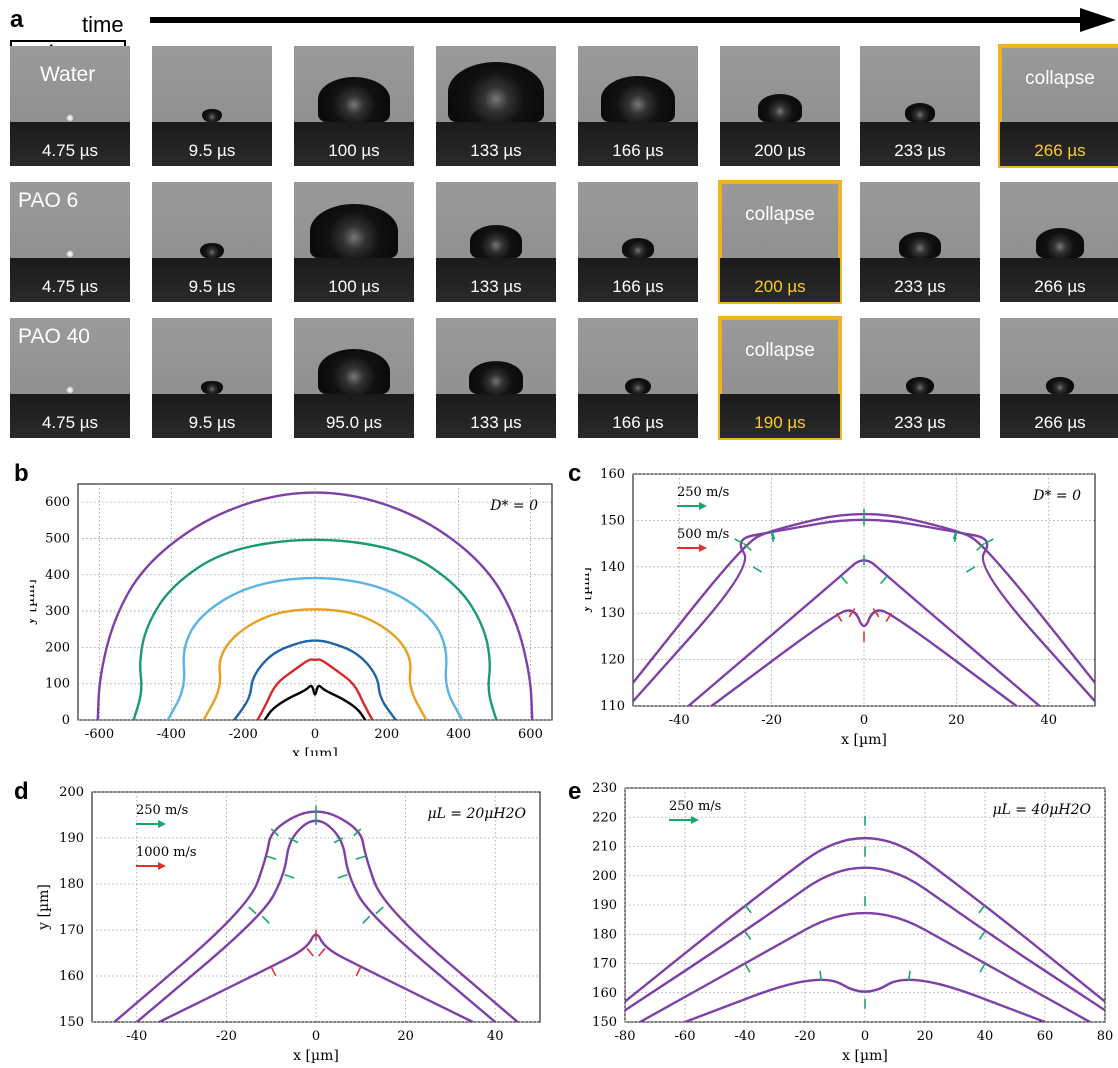  Describe the element at coordinates (604, 847) in the screenshot. I see `y-tick-label: 210` at that location.